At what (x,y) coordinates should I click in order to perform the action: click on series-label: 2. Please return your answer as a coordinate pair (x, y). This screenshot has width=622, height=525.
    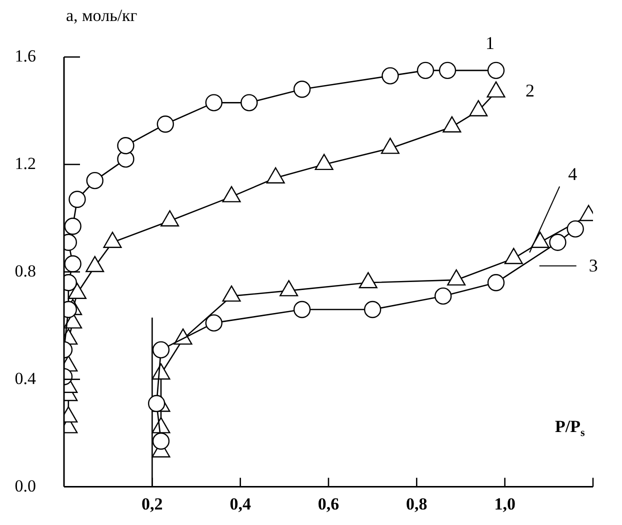
    Looking at the image, I should click on (530, 90).